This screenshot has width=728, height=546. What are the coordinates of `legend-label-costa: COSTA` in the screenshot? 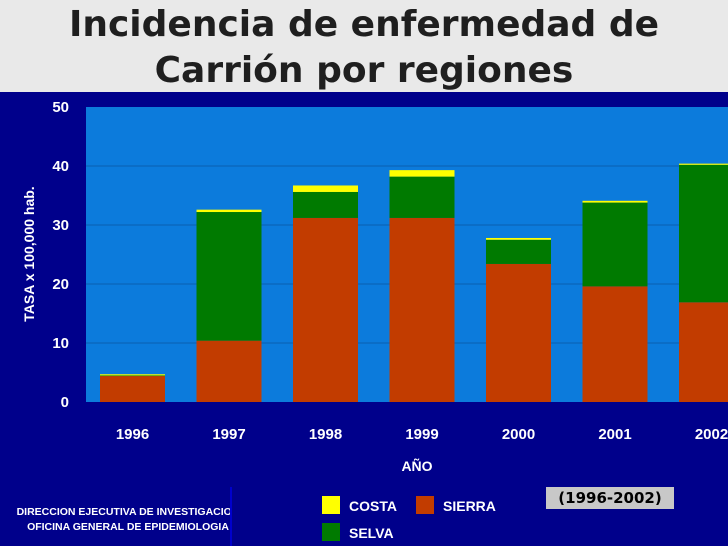 It's located at (373, 506).